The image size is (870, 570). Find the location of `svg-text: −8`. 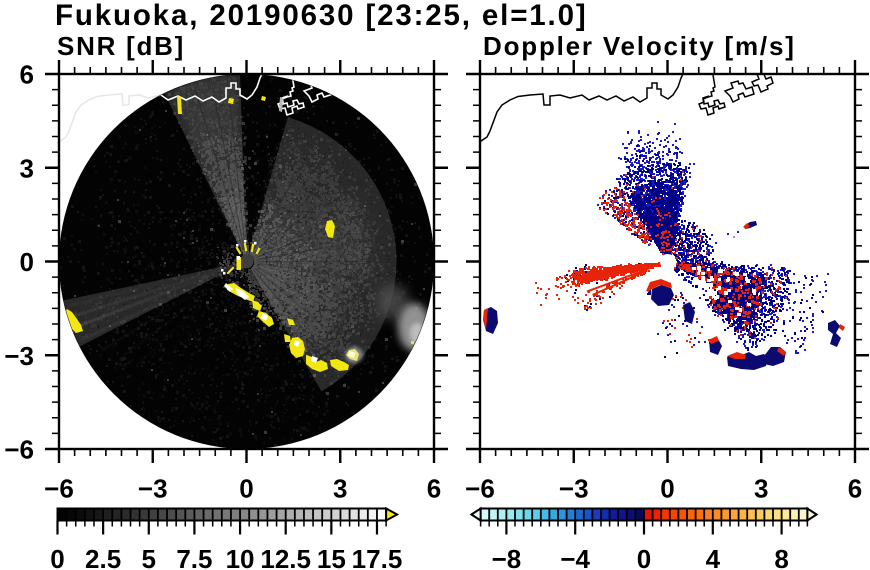

svg-text: −8 is located at coordinates (507, 557).